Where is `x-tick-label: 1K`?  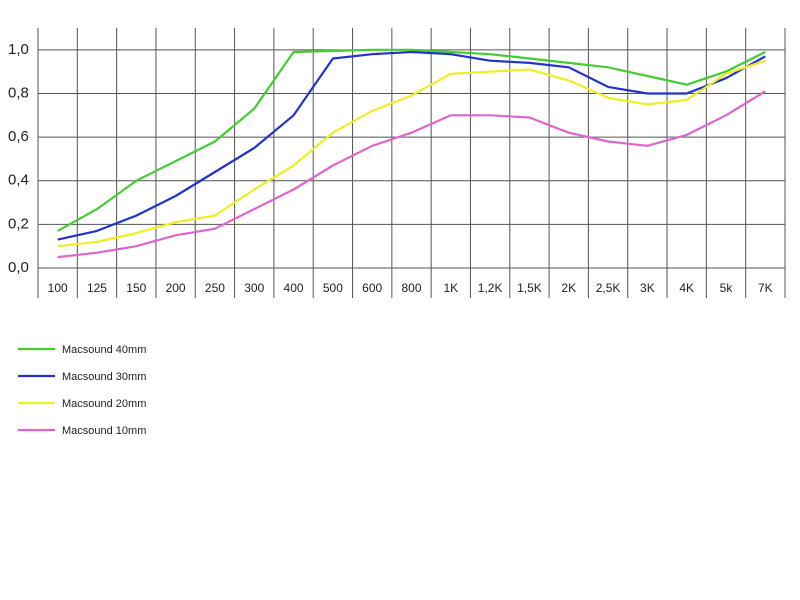
x-tick-label: 1K is located at coordinates (450, 288).